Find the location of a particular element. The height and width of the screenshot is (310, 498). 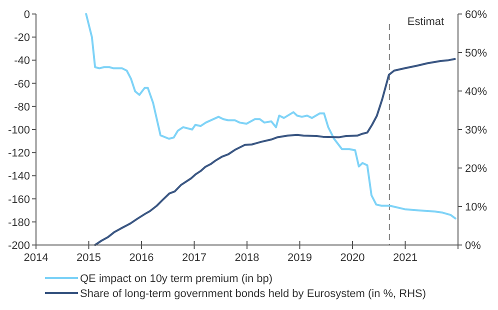

x-tick-label: 2021 is located at coordinates (405, 258).